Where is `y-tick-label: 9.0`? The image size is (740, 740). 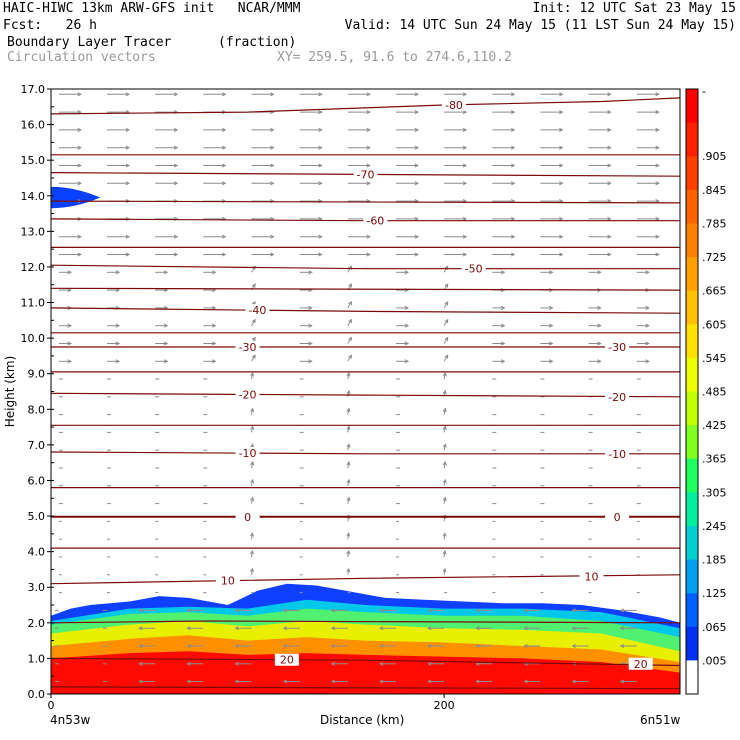 y-tick-label: 9.0 is located at coordinates (37, 374).